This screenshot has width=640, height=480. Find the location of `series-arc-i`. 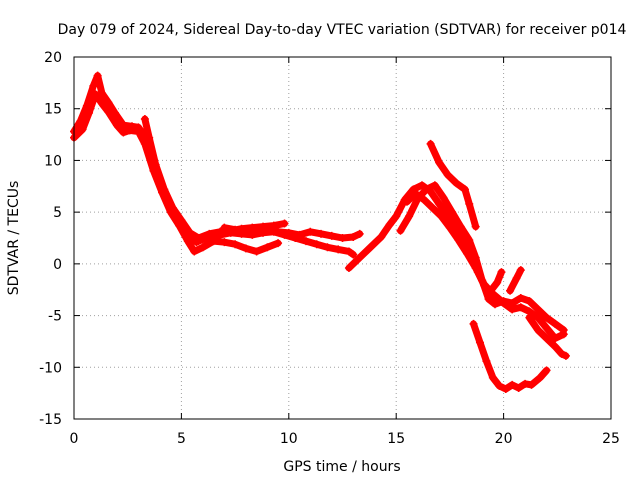

series-arc-i is located at coordinates (453, 185).